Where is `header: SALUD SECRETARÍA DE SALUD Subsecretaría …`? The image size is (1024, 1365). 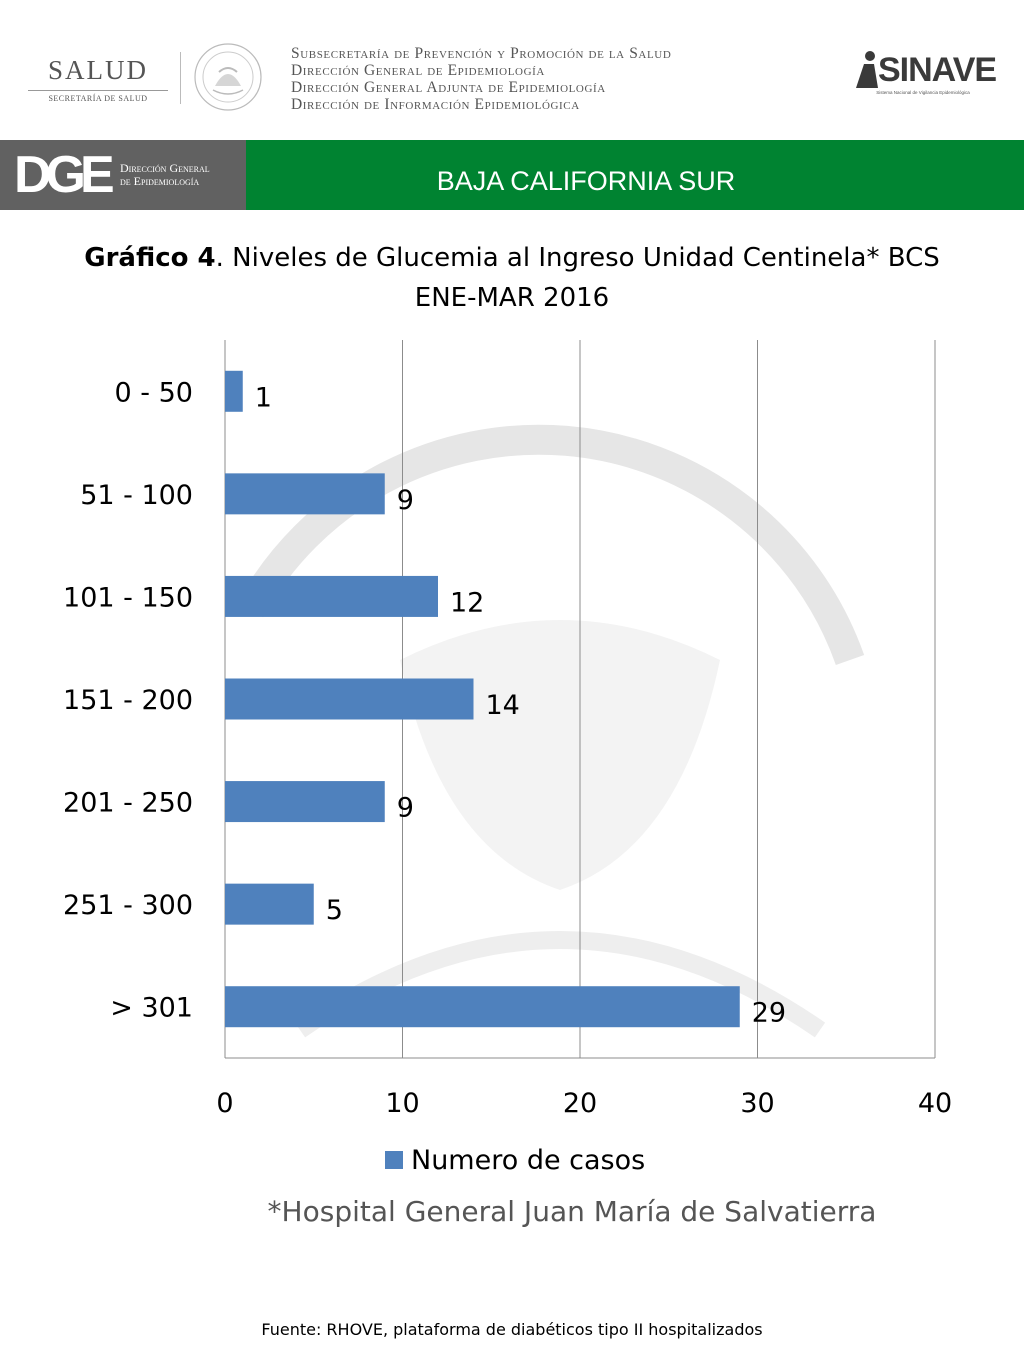 header: SALUD SECRETARÍA DE SALUD Subsecretaría … is located at coordinates (512, 67).